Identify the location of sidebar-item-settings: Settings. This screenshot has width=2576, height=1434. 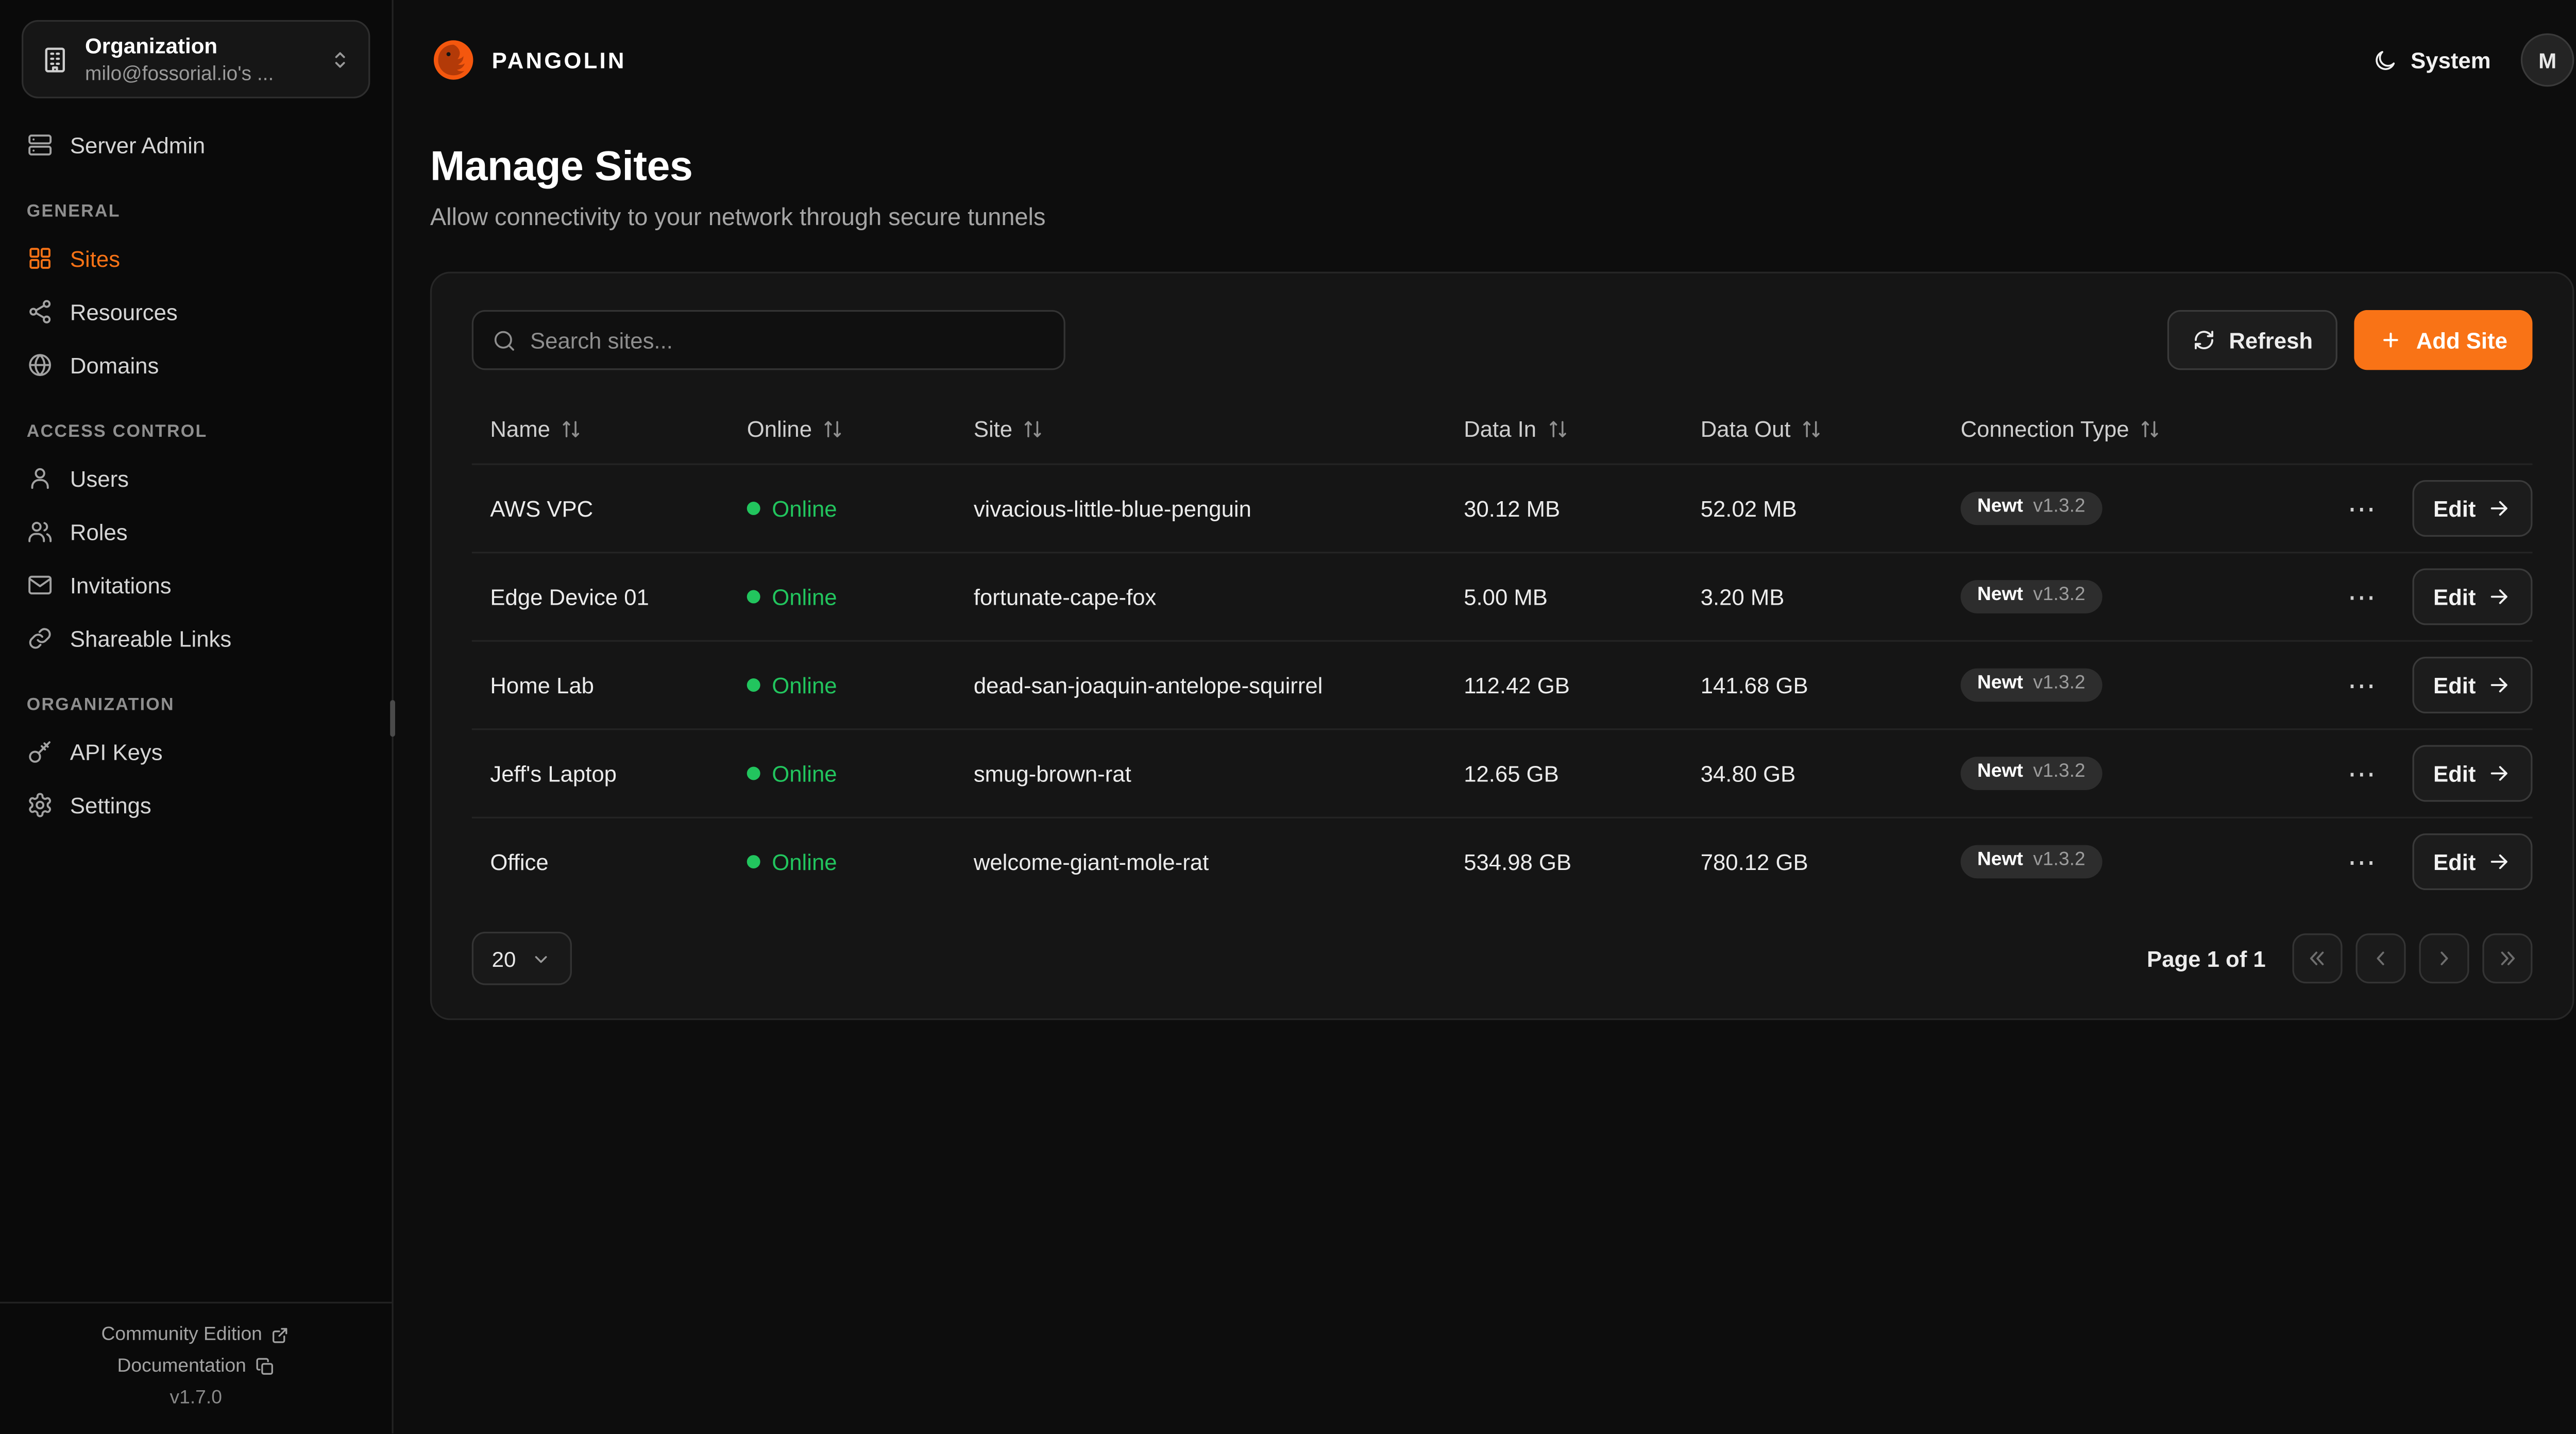
(196, 805).